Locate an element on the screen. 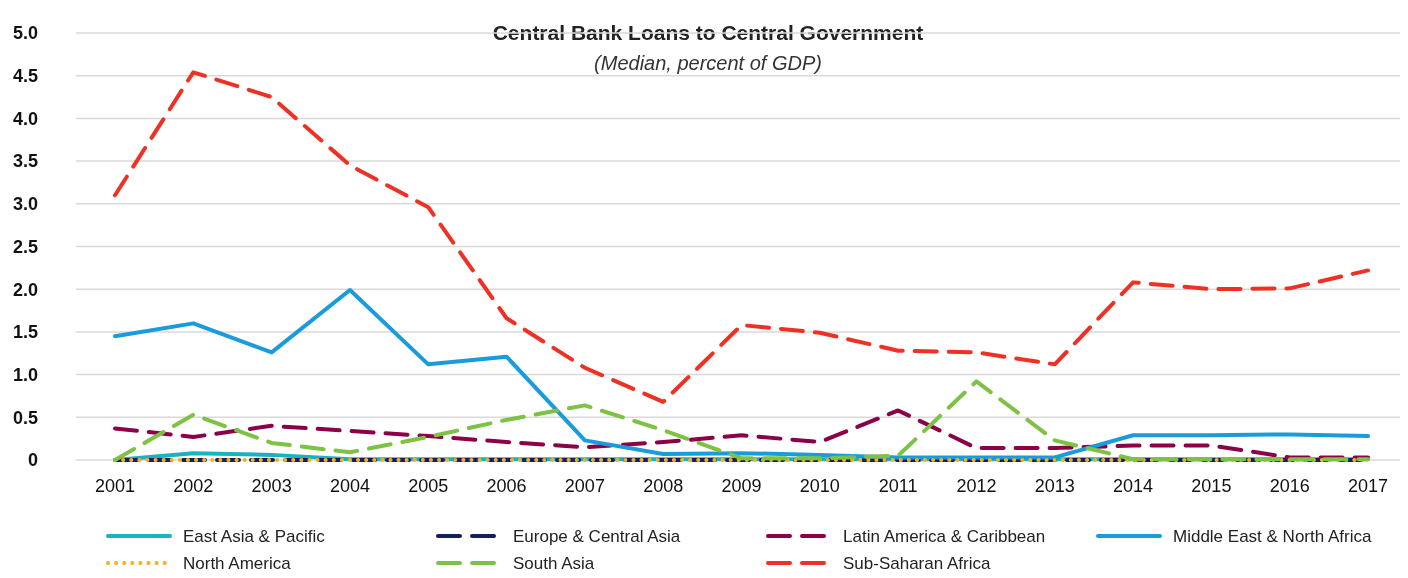  legend-label: North America is located at coordinates (237, 563).